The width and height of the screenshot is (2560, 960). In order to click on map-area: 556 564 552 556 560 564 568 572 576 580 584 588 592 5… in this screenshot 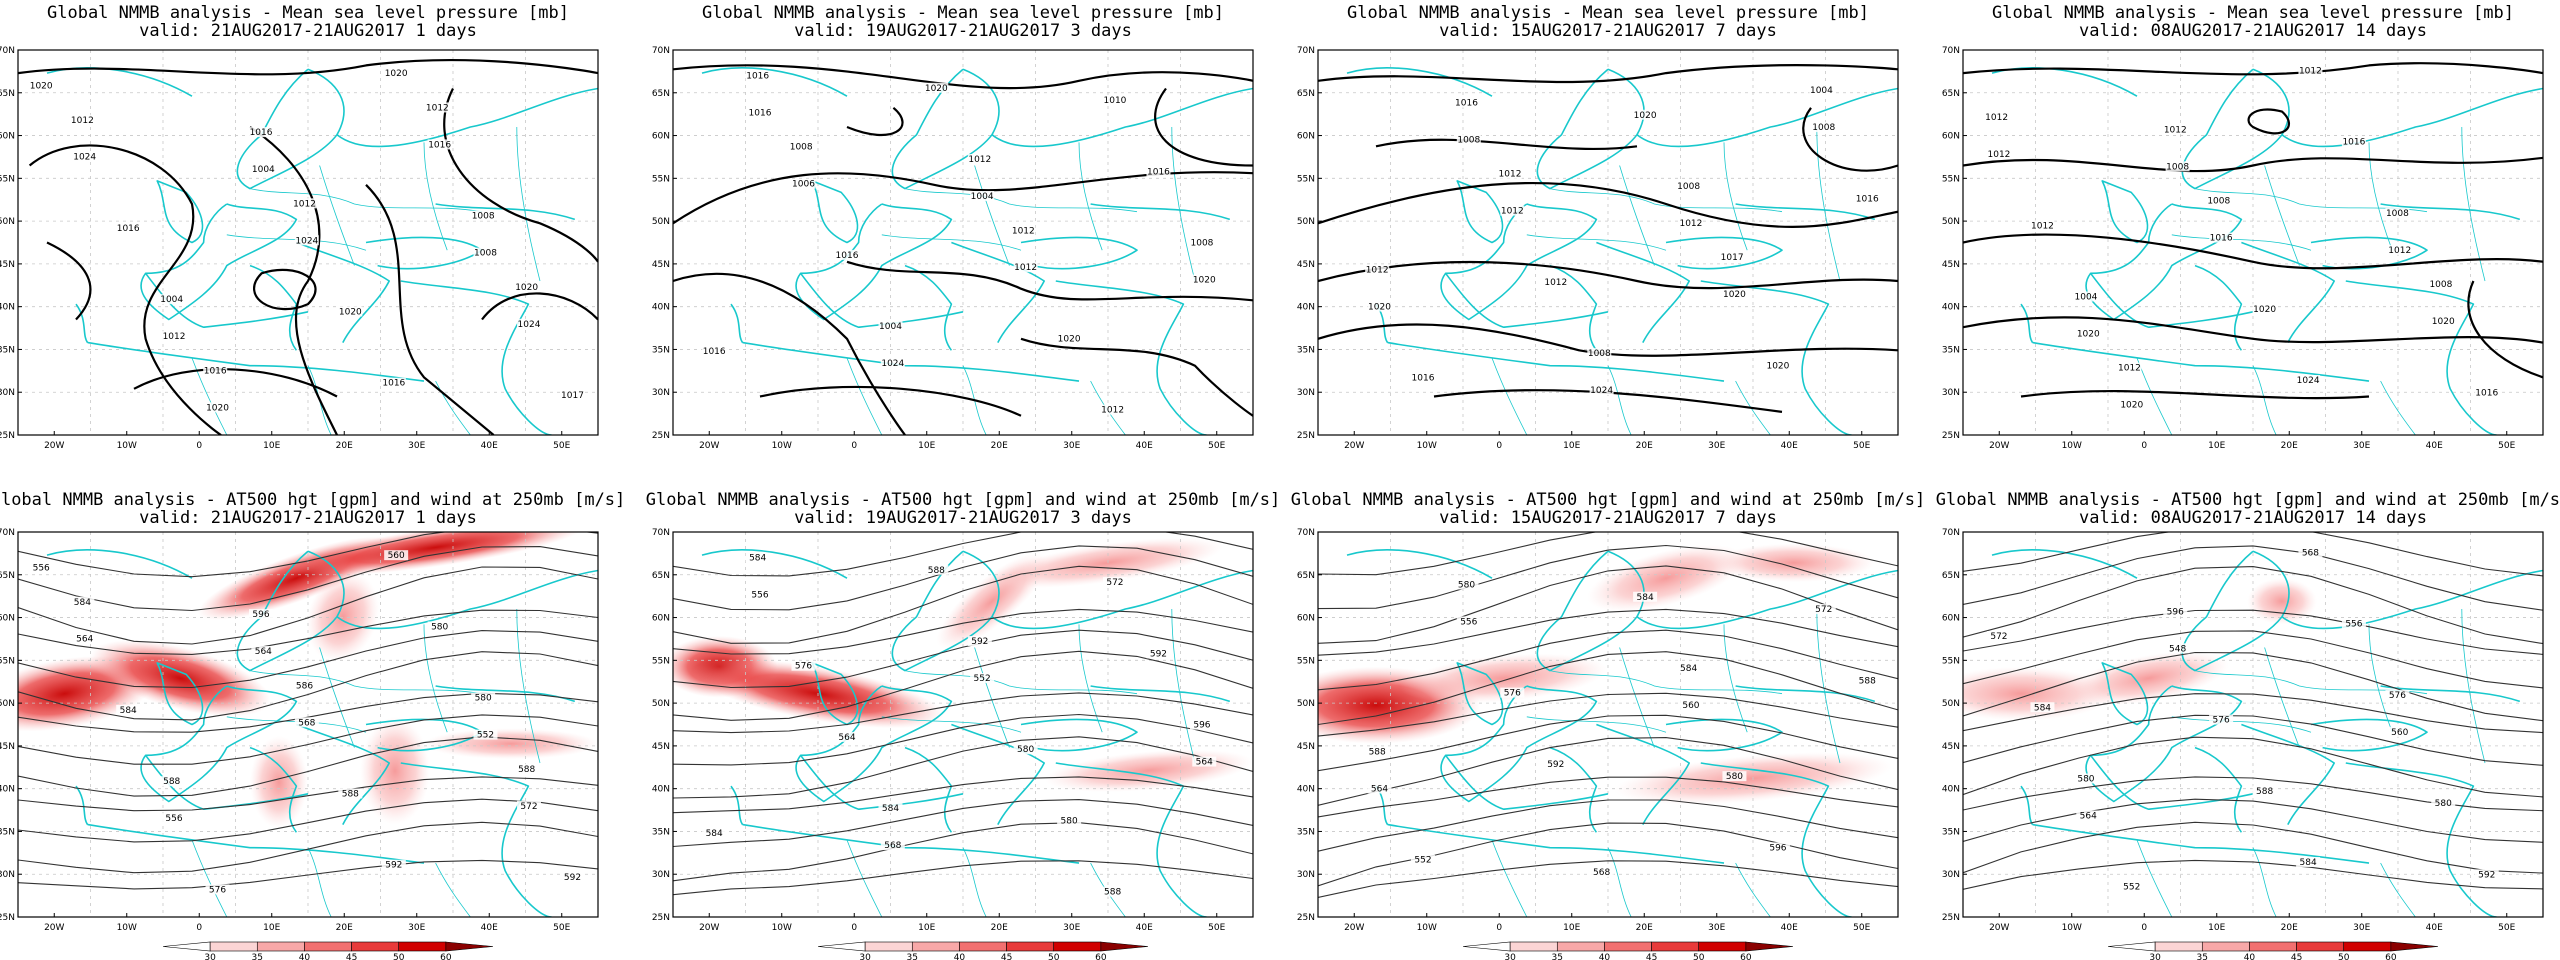, I will do `click(308, 724)`.